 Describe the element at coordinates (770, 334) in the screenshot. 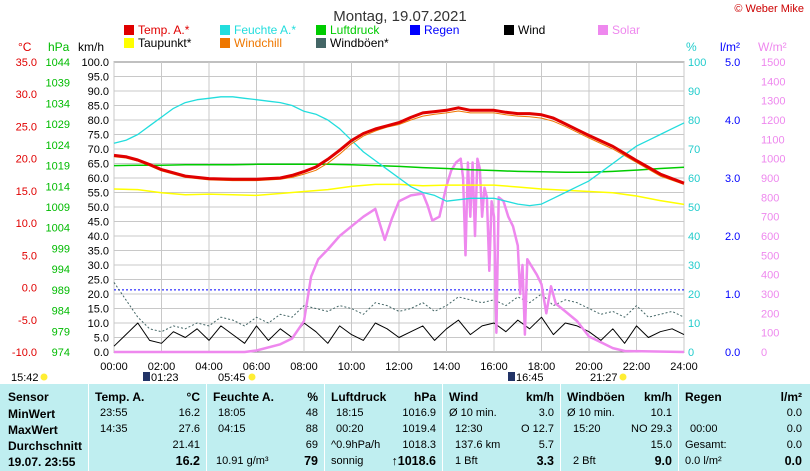

I see `solar-tick-label: 100` at that location.